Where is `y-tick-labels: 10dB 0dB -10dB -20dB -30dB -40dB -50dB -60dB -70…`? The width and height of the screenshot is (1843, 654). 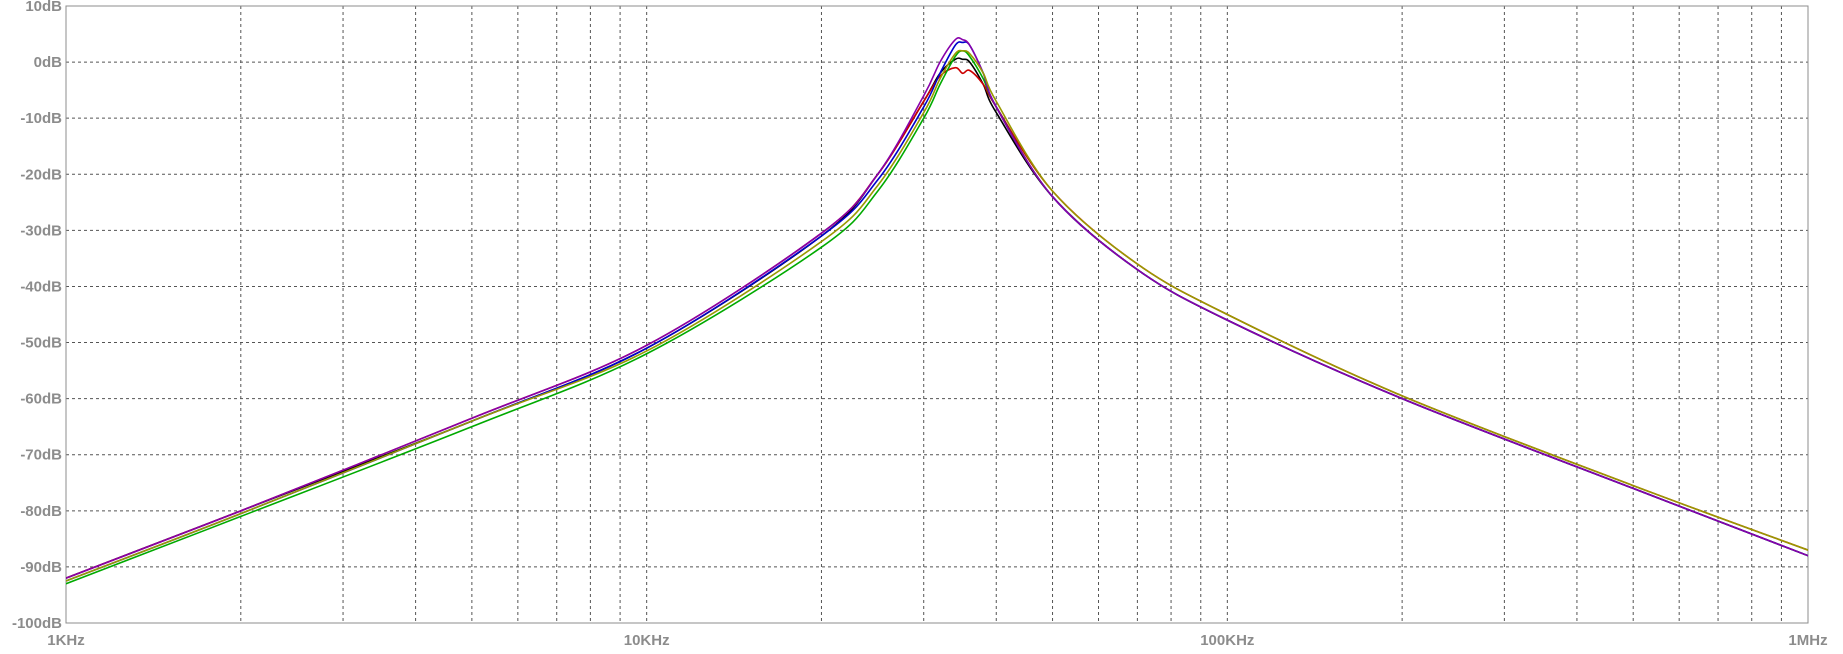
y-tick-labels: 10dB 0dB -10dB -20dB -30dB -40dB -50dB -60dB -70… is located at coordinates (37, 316).